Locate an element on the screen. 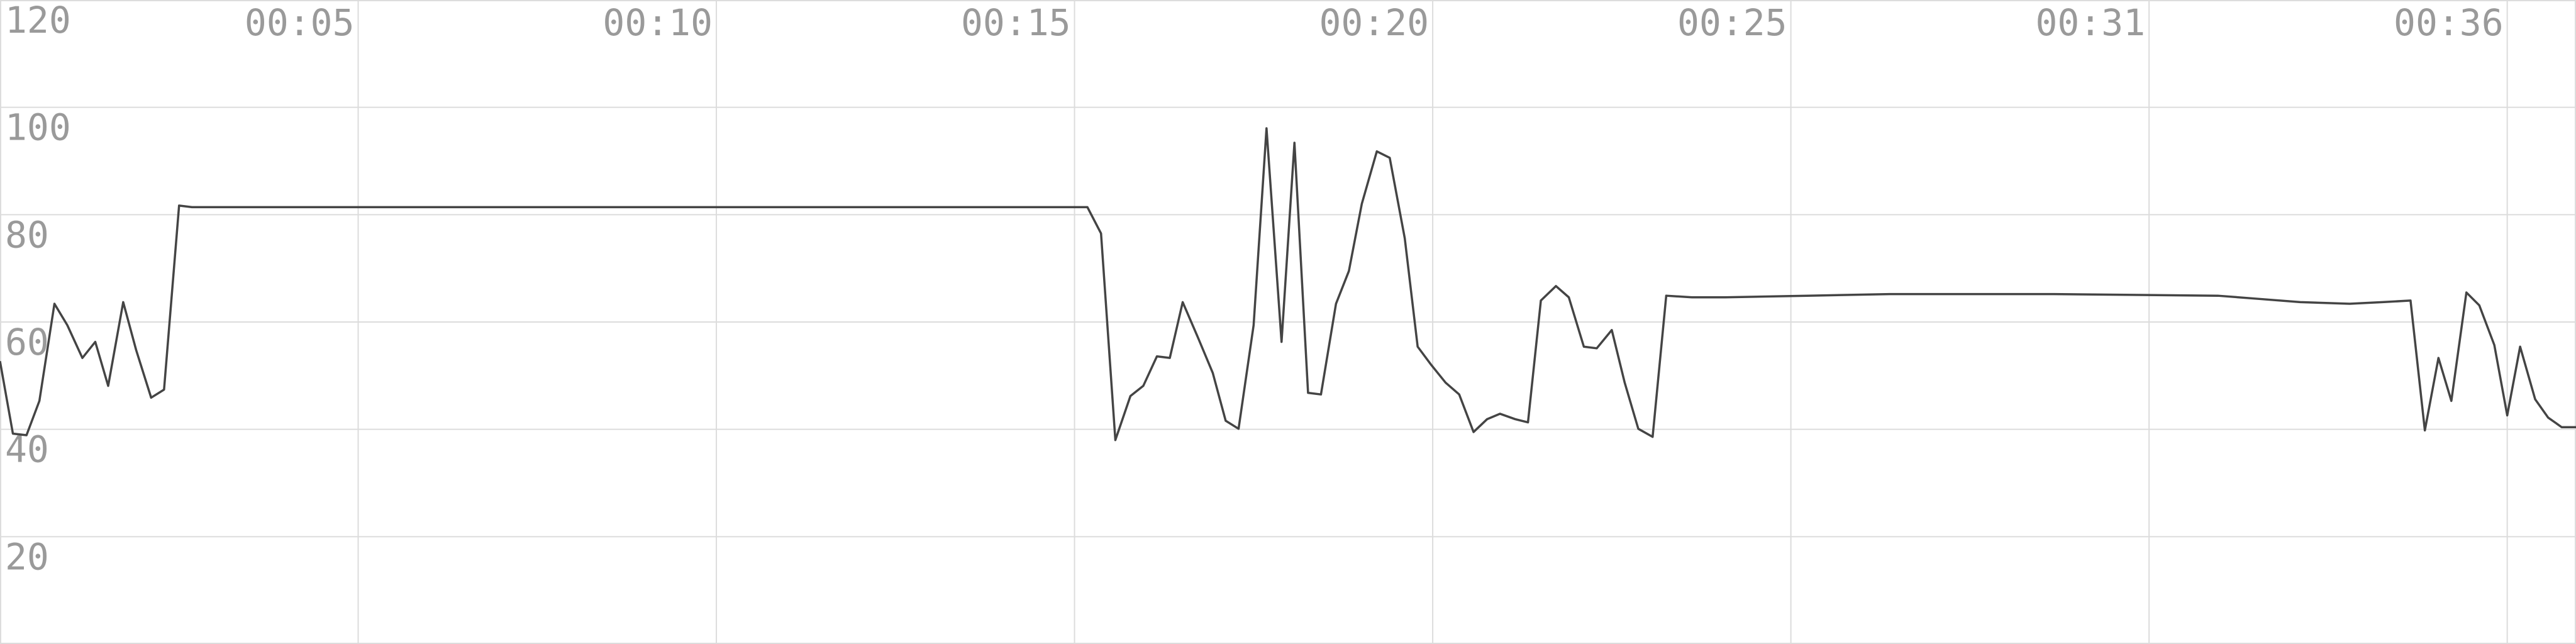 The width and height of the screenshot is (2576, 644). x-tick-label: 00:36 is located at coordinates (2449, 22).